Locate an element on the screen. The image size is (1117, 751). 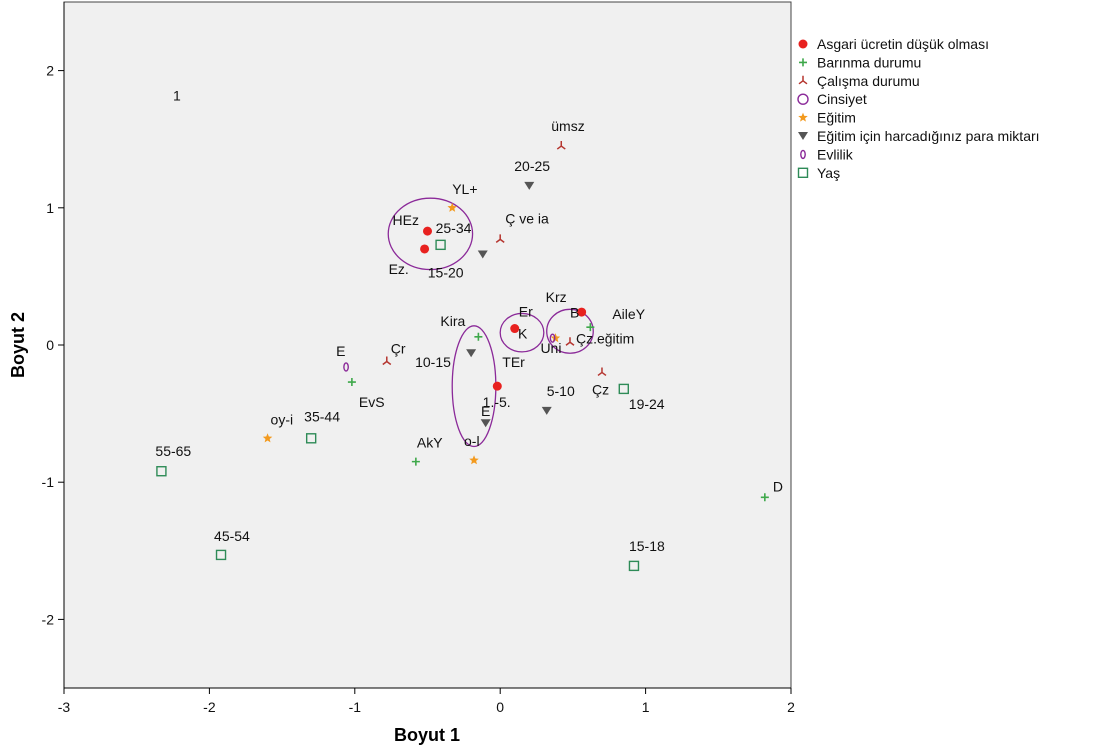
point-evlilik-n1 is located at coordinates (552, 338).